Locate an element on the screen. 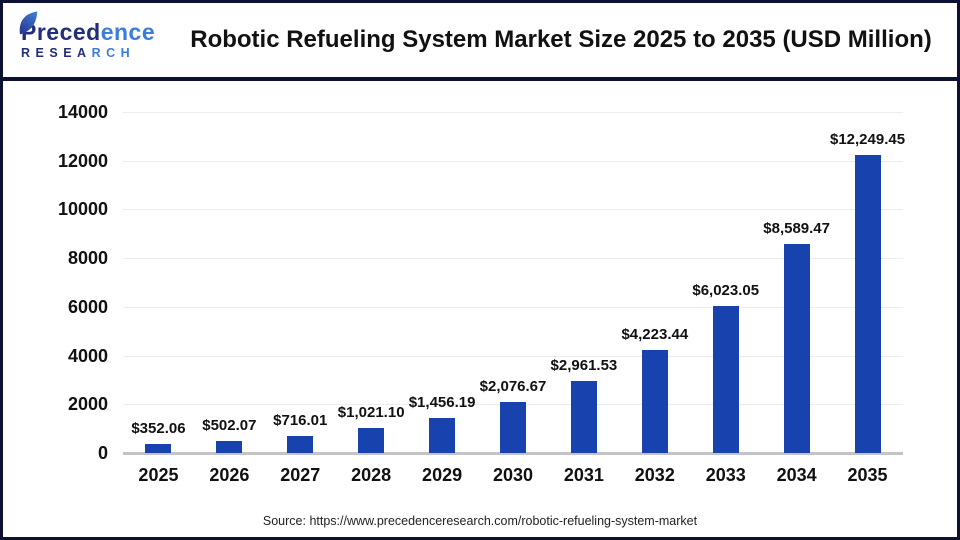 Image resolution: width=960 pixels, height=540 pixels. x-tick-label-2029: 2029 is located at coordinates (442, 475).